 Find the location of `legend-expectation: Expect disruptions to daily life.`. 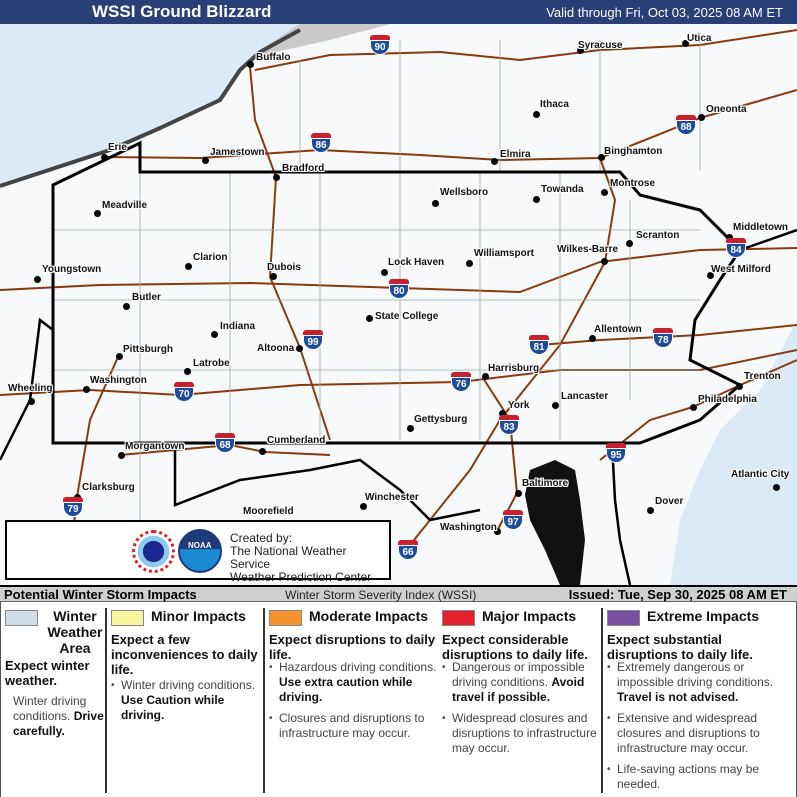

legend-expectation: Expect disruptions to daily life. is located at coordinates (352, 647).